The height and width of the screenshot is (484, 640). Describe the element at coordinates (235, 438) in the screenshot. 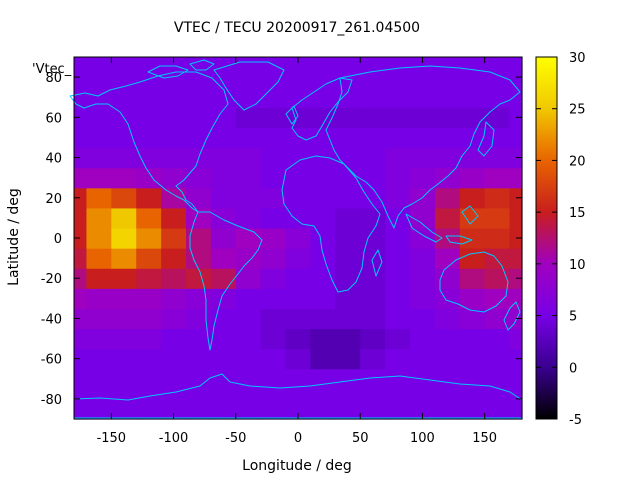

I see `x-tick-label: -50` at that location.